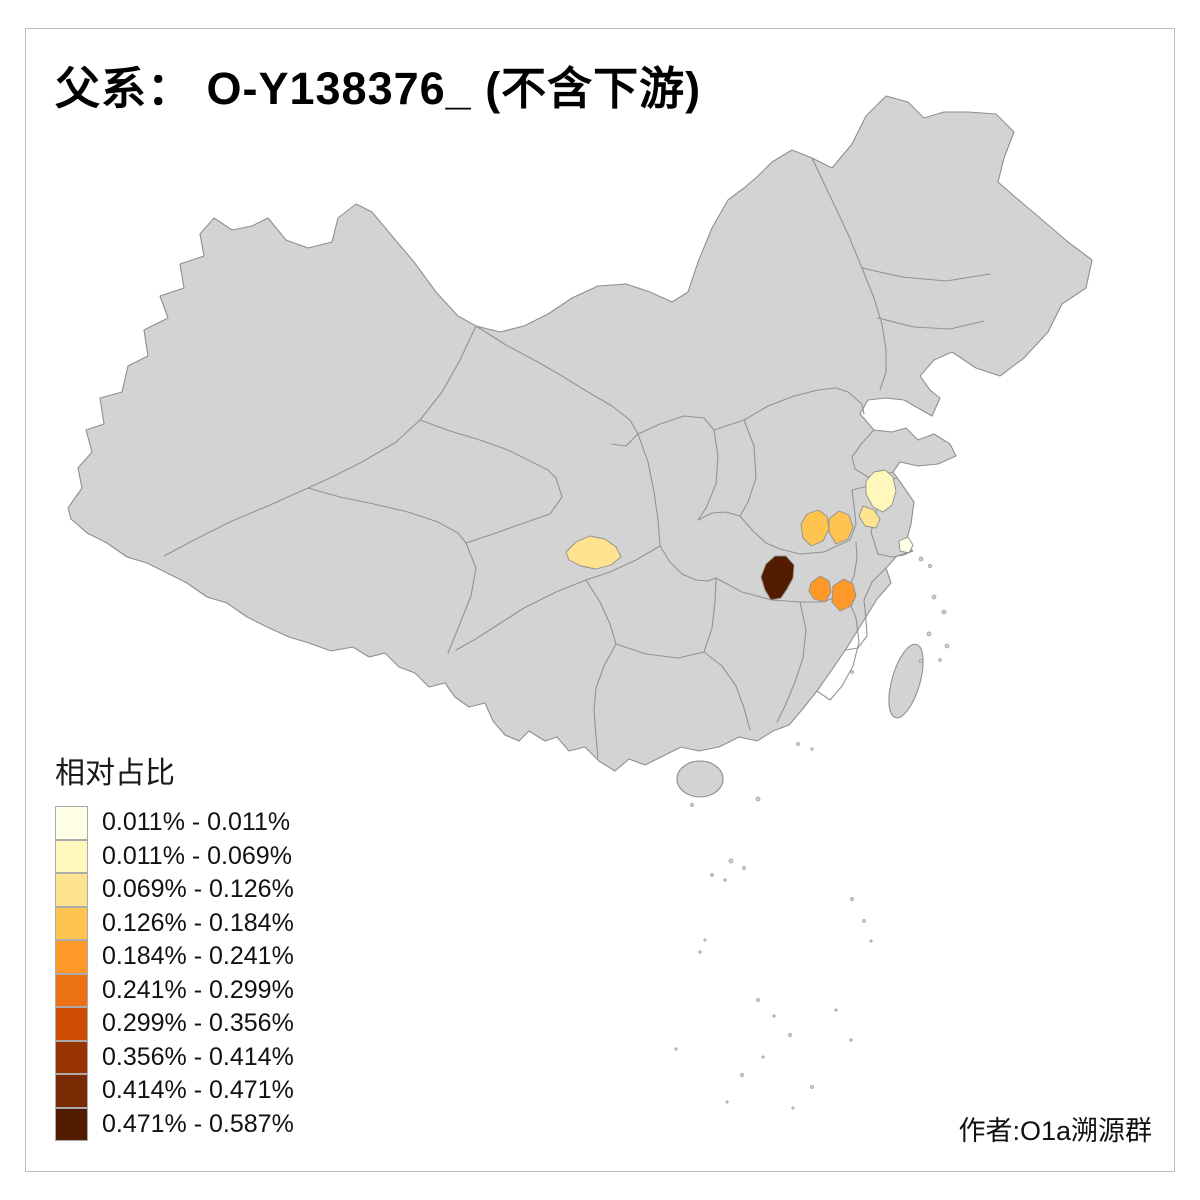  Describe the element at coordinates (906, 681) in the screenshot. I see `taiwan-island` at that location.